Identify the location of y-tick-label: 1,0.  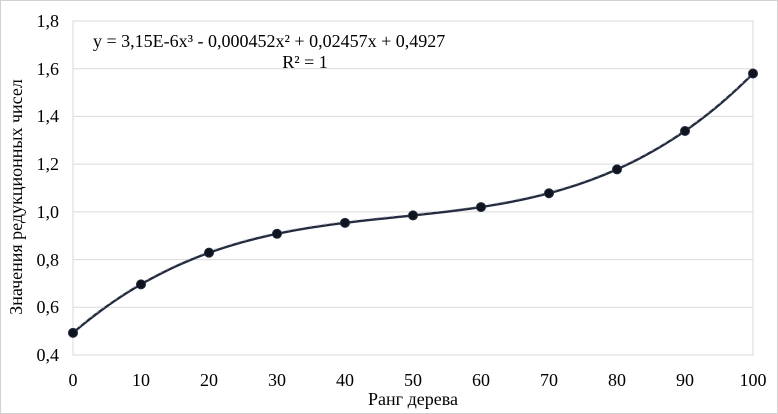
(48, 211).